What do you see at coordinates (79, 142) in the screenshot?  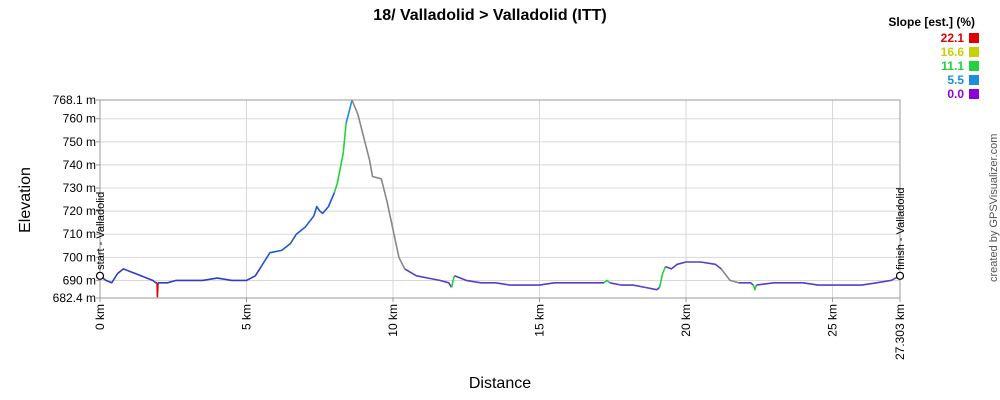 I see `y-tick-label: 750 m` at bounding box center [79, 142].